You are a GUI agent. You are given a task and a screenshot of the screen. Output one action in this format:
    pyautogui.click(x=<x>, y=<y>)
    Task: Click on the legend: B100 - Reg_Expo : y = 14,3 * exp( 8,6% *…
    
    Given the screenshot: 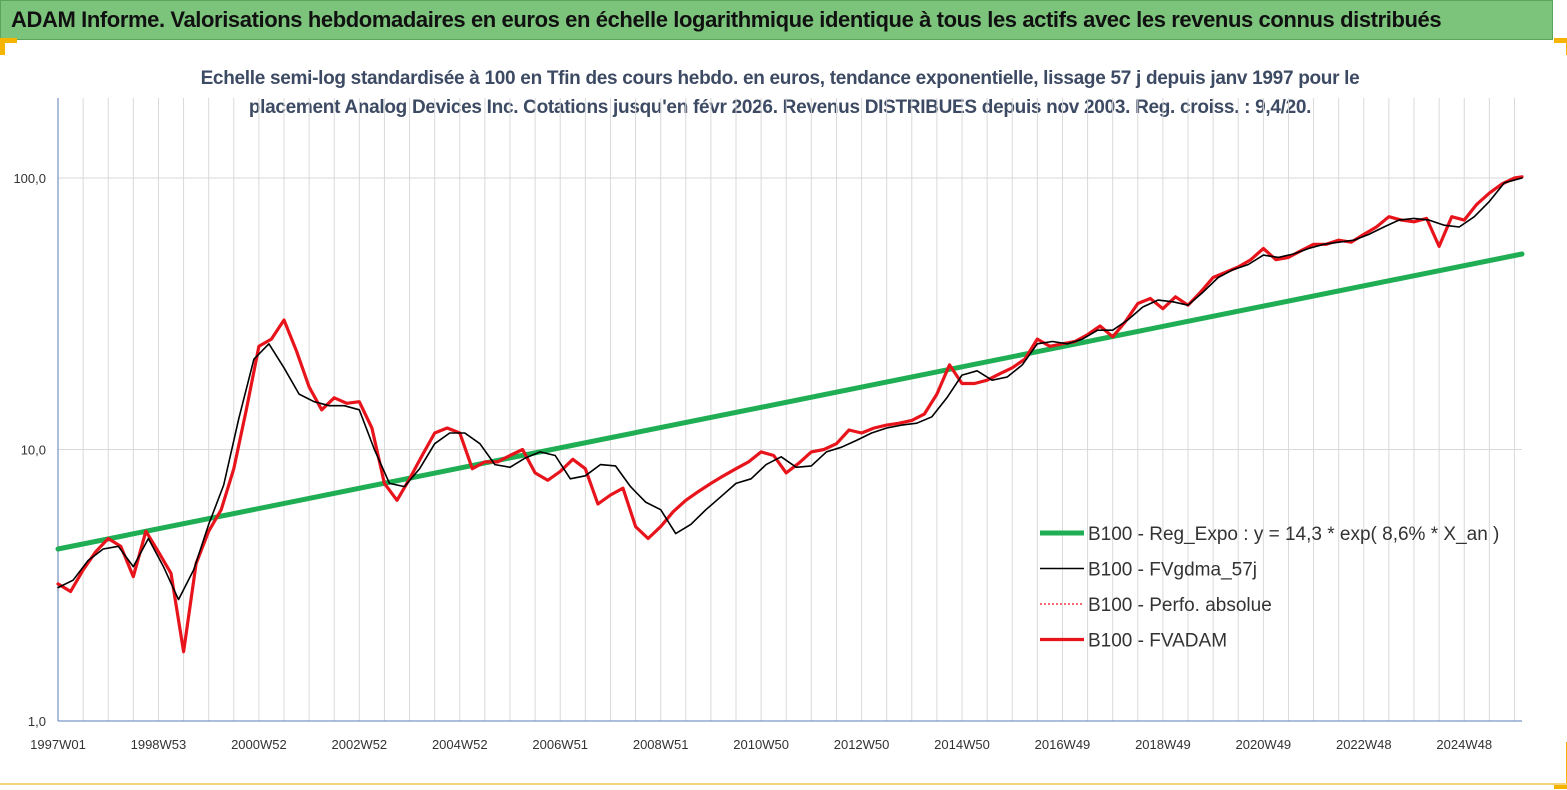 What is the action you would take?
    pyautogui.click(x=1269, y=588)
    